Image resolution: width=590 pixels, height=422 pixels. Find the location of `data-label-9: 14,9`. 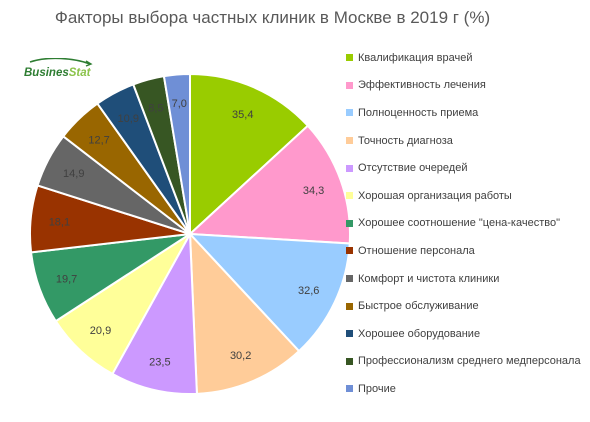

data-label-9: 14,9 is located at coordinates (73, 174).